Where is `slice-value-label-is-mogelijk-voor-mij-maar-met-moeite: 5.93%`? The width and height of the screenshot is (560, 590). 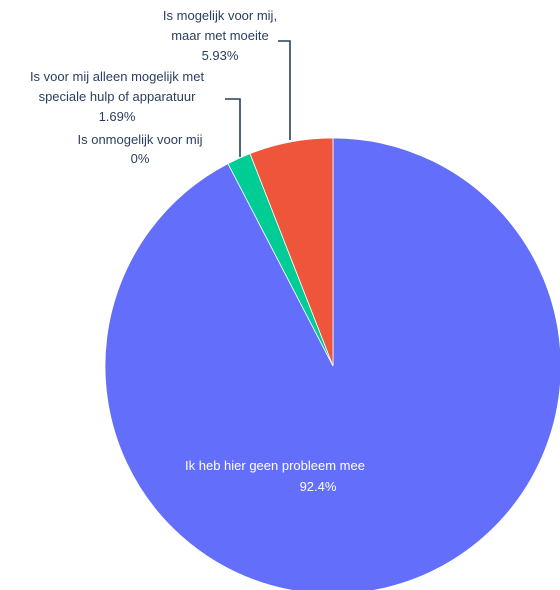 slice-value-label-is-mogelijk-voor-mij-maar-met-moeite: 5.93% is located at coordinates (220, 55).